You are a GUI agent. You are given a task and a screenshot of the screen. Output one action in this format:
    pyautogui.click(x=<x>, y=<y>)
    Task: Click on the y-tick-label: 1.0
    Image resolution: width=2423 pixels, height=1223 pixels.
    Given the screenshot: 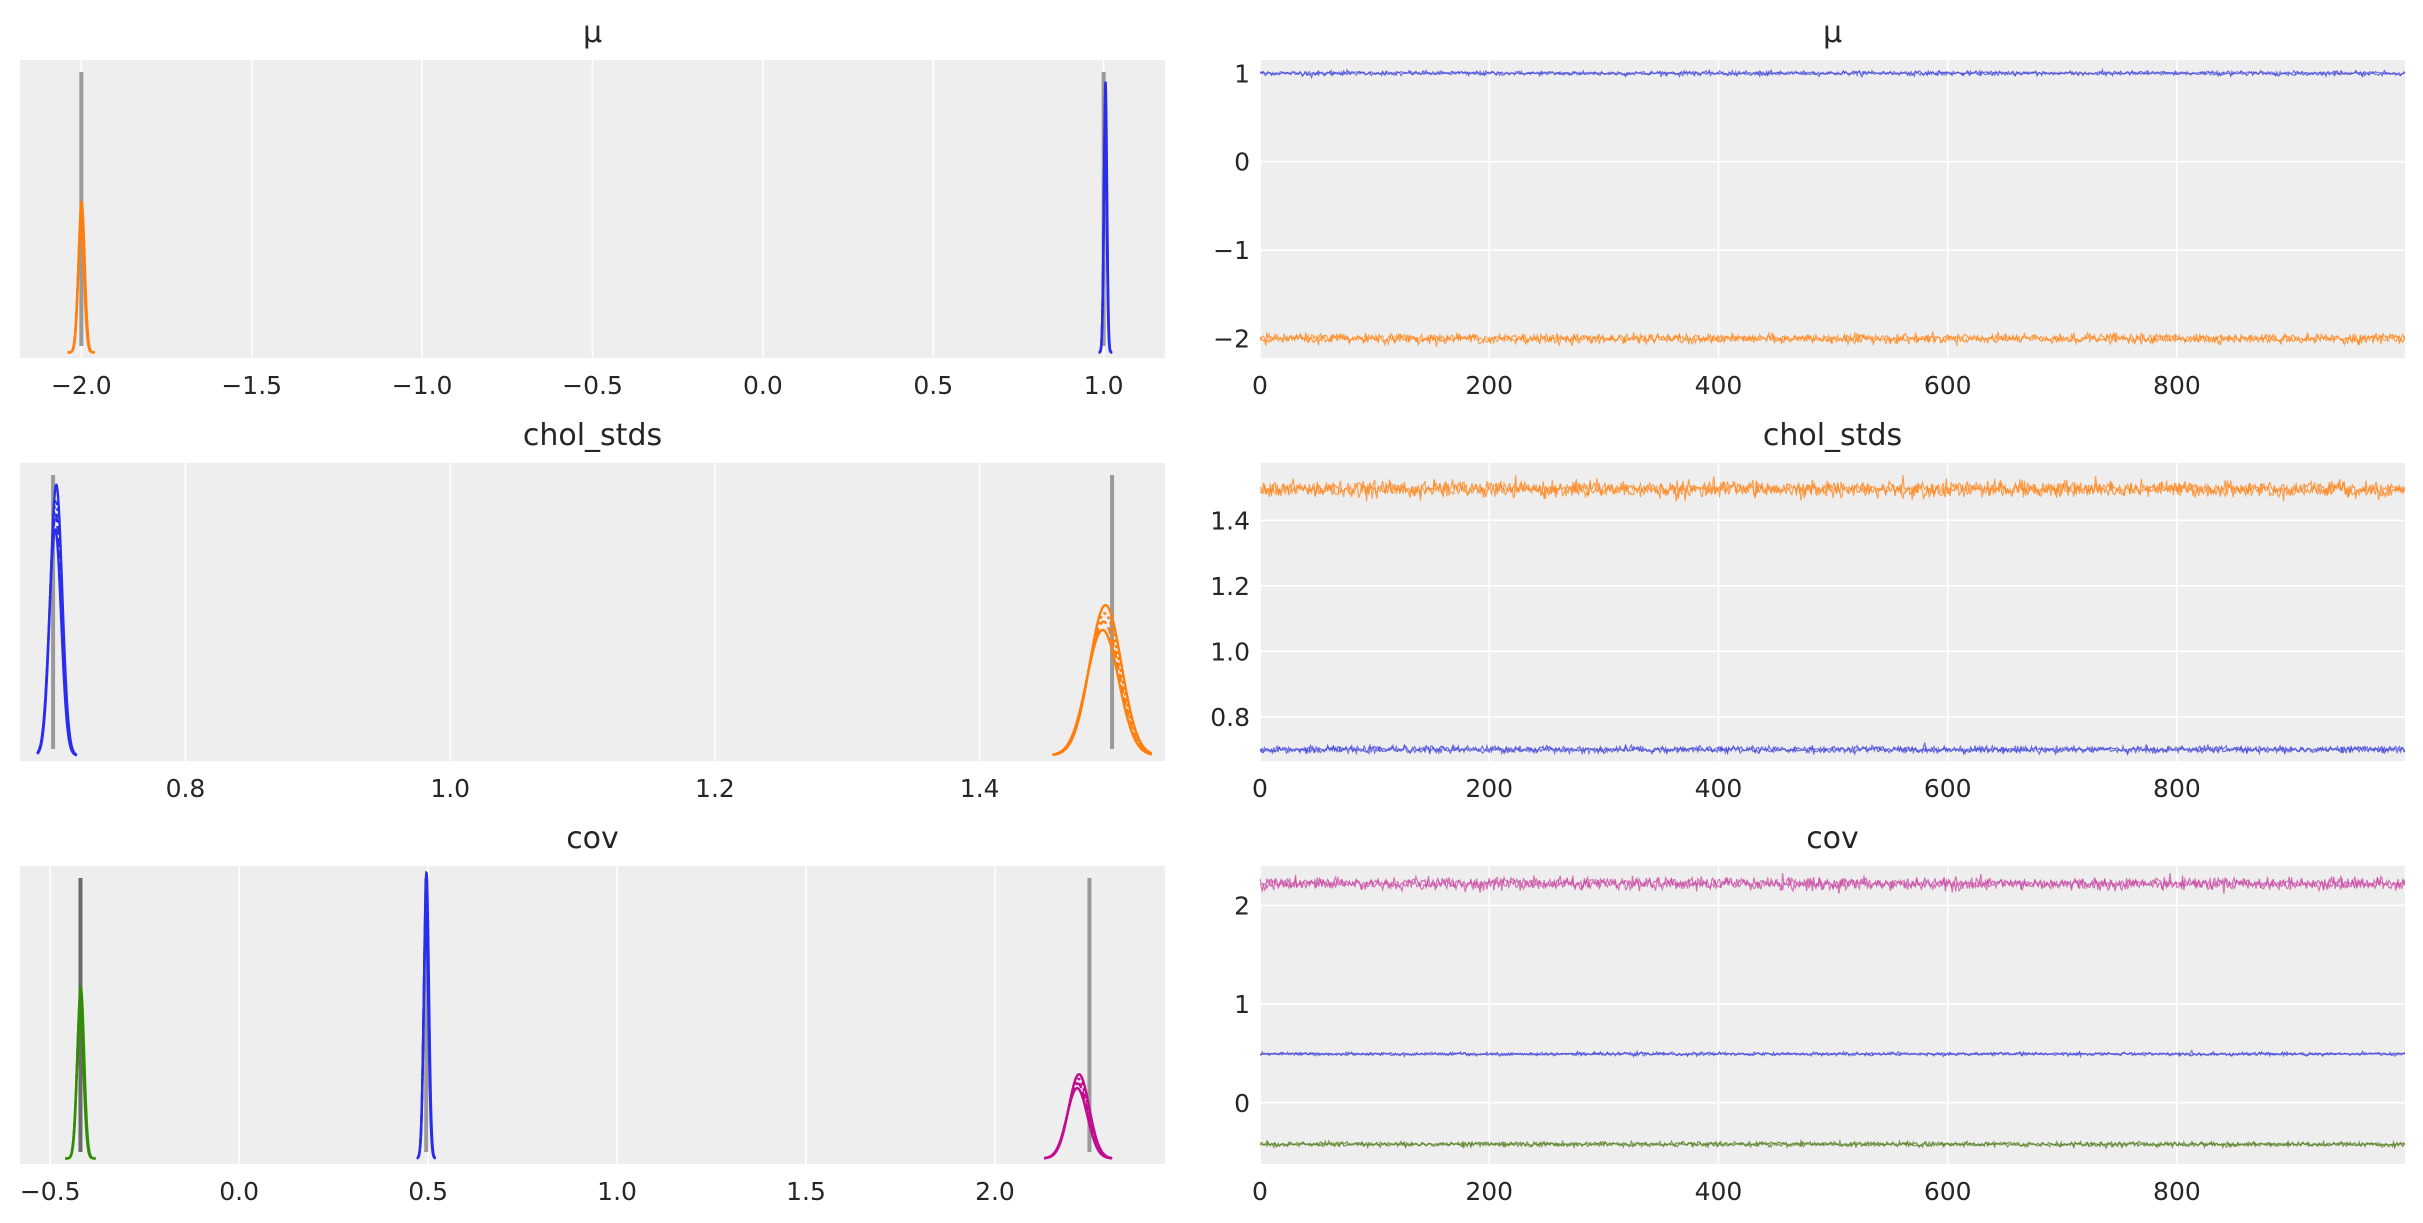 What is the action you would take?
    pyautogui.click(x=1230, y=651)
    